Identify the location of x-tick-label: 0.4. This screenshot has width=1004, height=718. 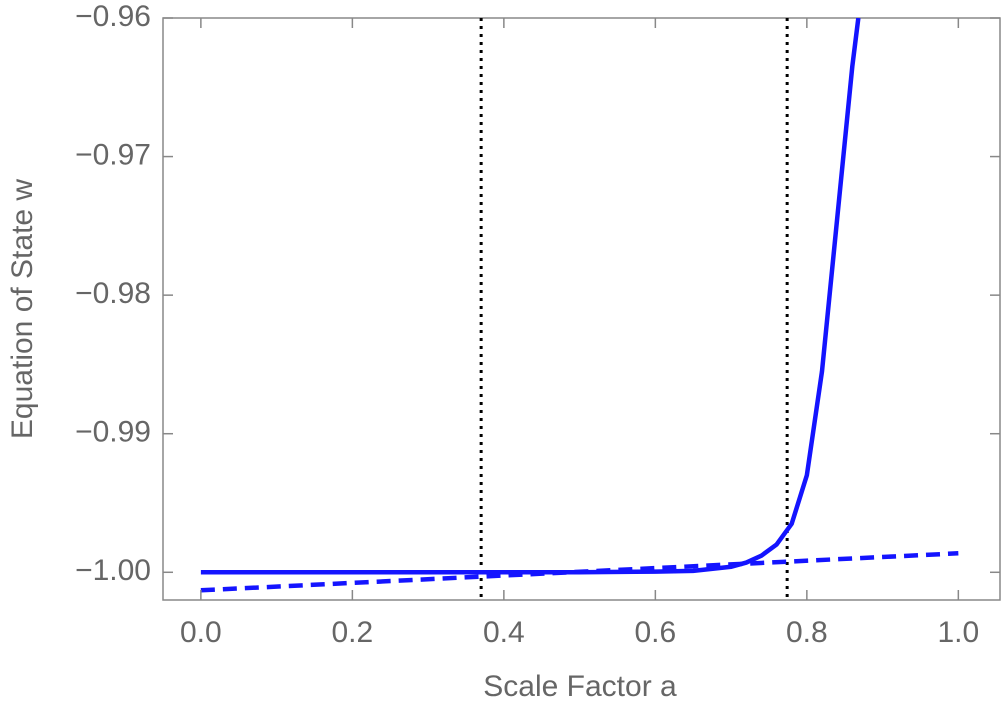
(504, 632).